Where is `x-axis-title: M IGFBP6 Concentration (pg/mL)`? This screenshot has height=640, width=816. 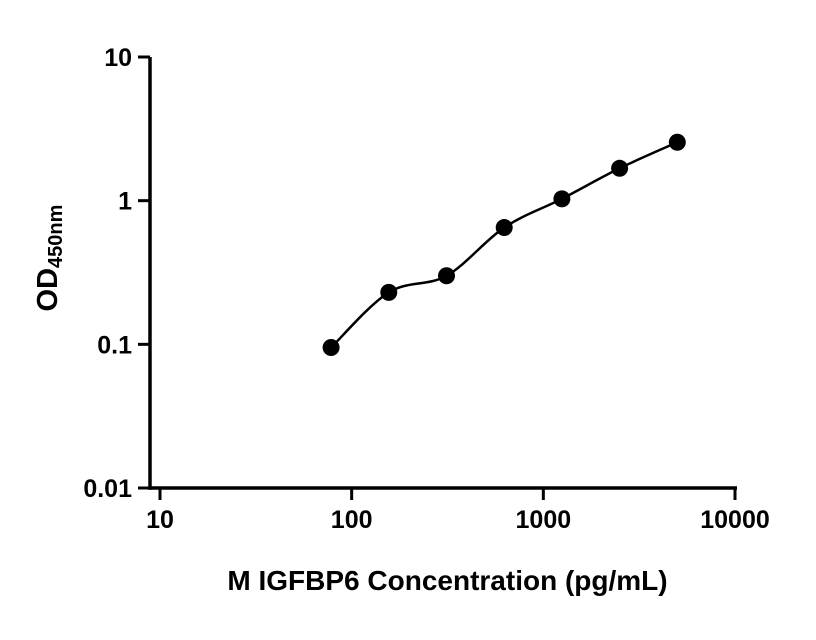
x-axis-title: M IGFBP6 Concentration (pg/mL) is located at coordinates (447, 580).